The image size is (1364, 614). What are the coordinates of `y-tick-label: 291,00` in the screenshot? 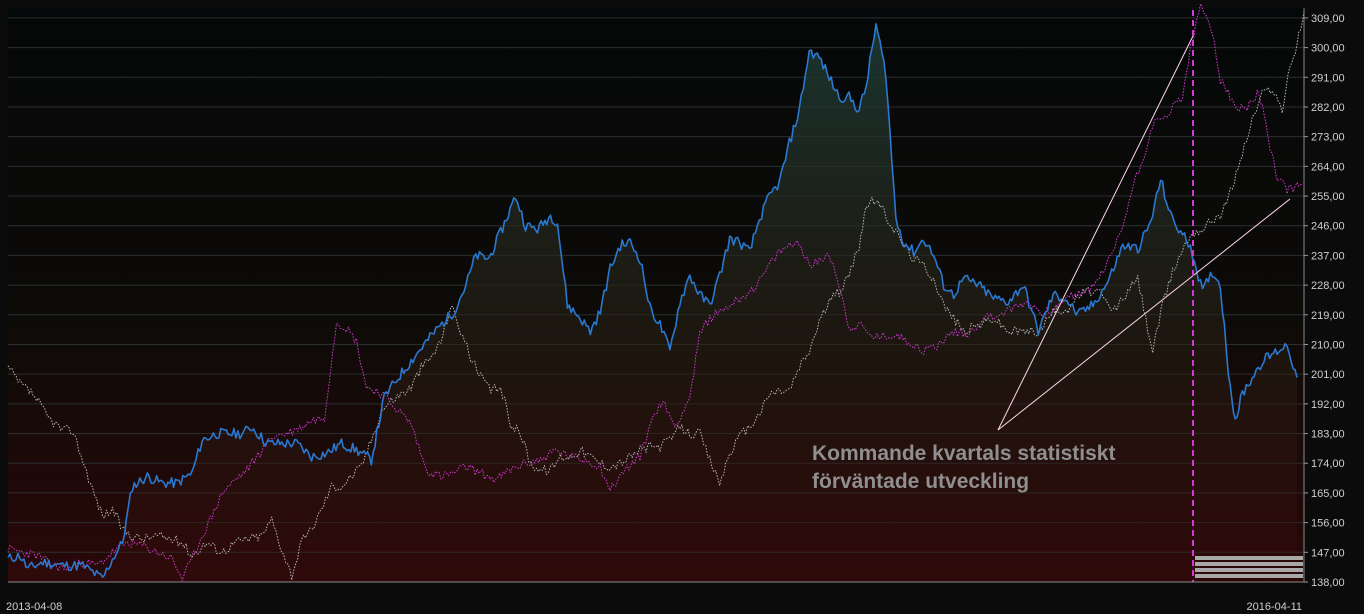 It's located at (1328, 78).